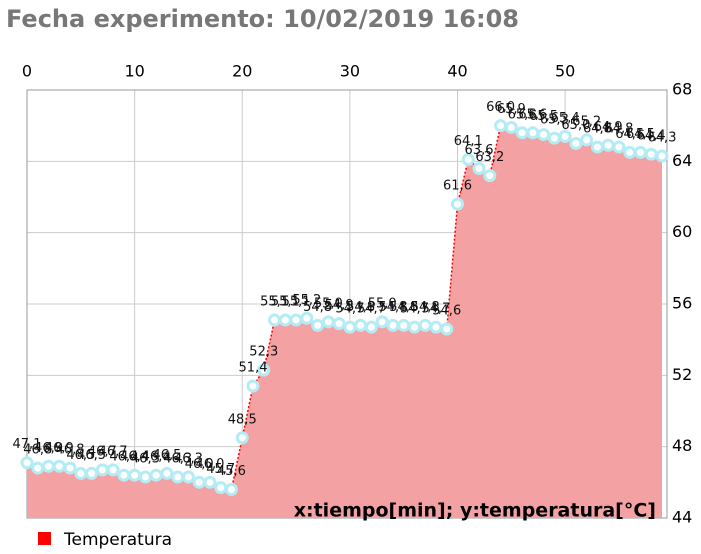 The height and width of the screenshot is (554, 701). I want to click on data-label: 64,1, so click(468, 141).